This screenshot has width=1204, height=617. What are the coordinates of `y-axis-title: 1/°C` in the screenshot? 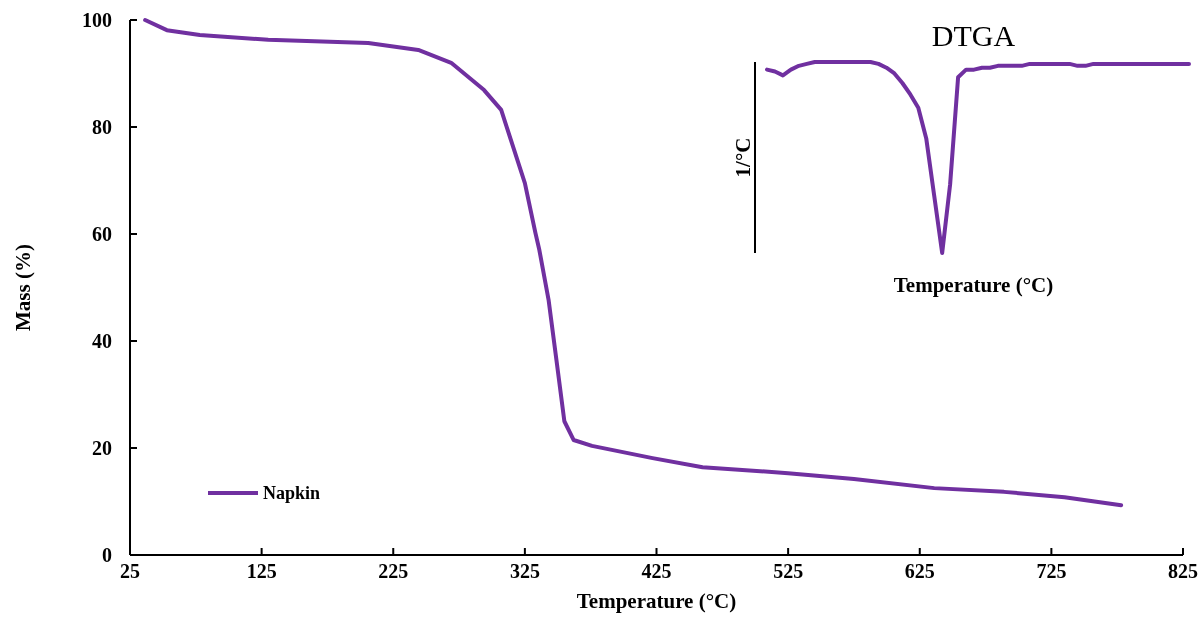 It's located at (743, 157).